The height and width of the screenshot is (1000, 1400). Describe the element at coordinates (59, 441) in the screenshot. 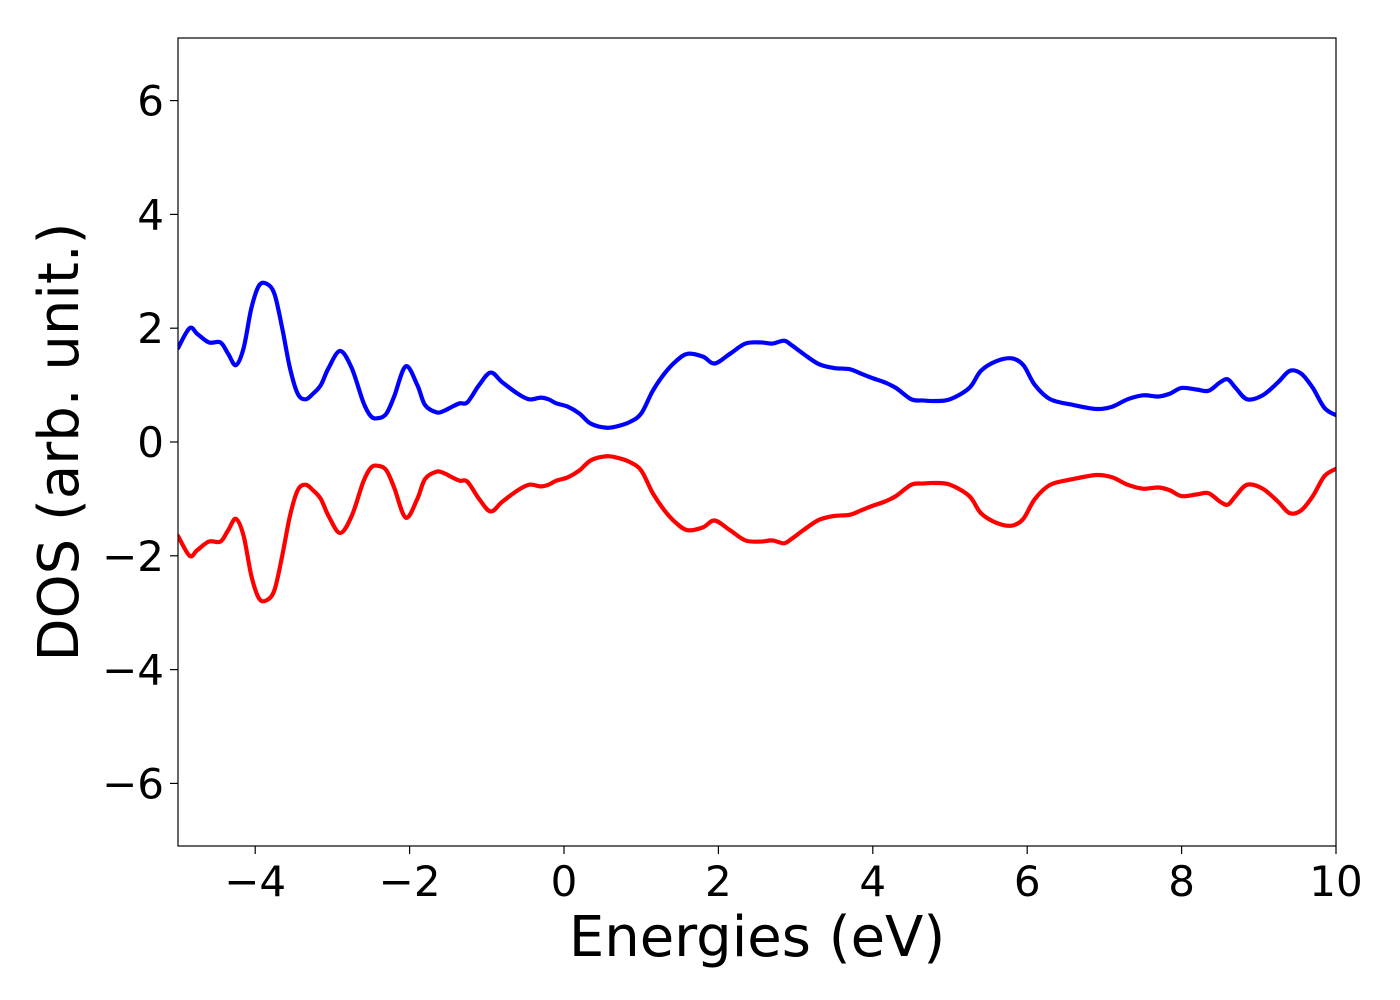

I see `y-axis-label: DOS (arb. unit.)` at that location.